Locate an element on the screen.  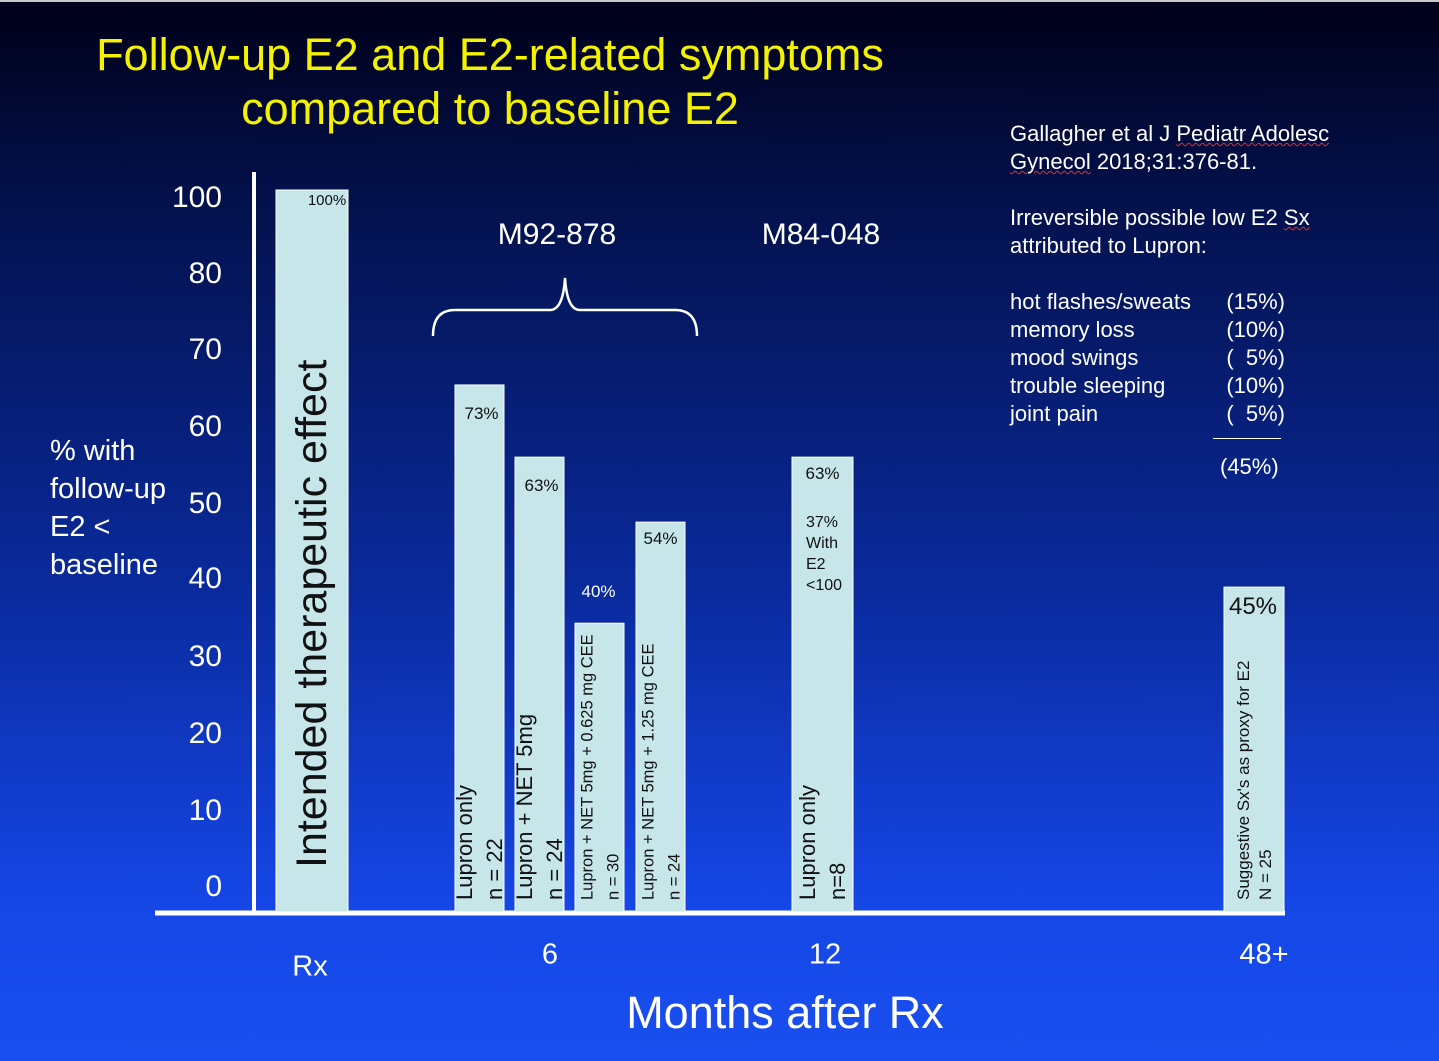
vertical-bar-label: Lupron + NET 5mg + 1.25 mg CEE is located at coordinates (648, 772).